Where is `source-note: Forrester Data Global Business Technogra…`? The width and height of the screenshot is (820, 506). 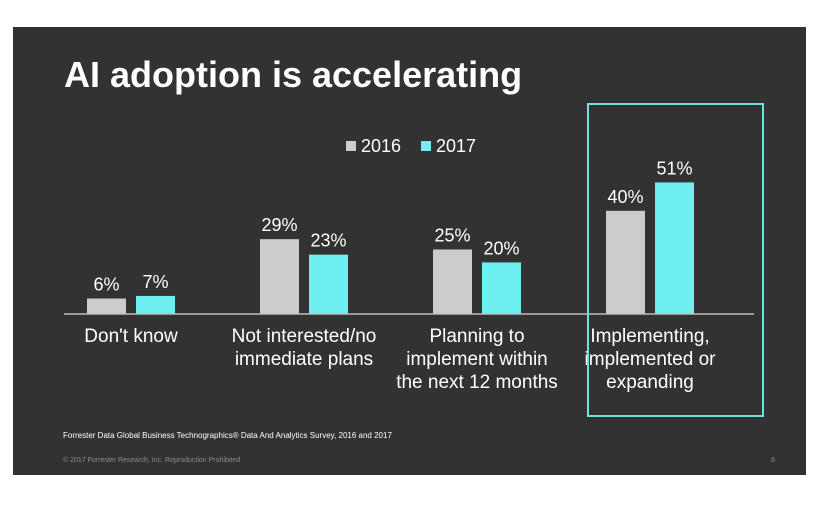 source-note: Forrester Data Global Business Technogra… is located at coordinates (227, 435).